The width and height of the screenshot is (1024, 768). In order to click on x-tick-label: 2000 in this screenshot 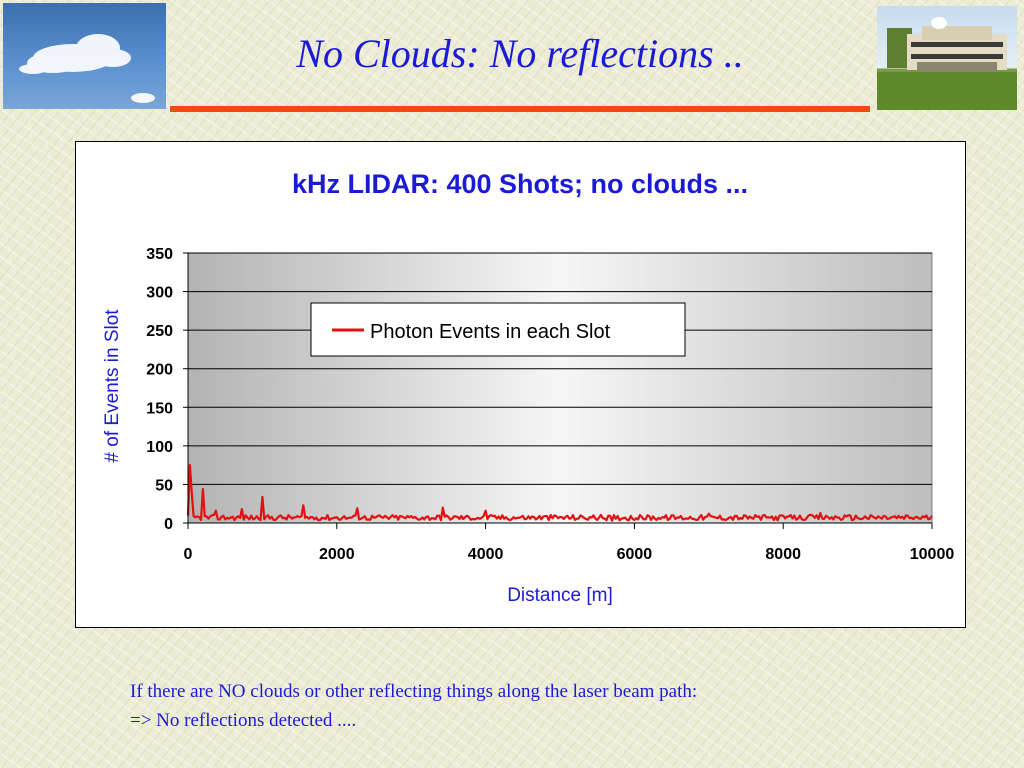, I will do `click(337, 554)`.